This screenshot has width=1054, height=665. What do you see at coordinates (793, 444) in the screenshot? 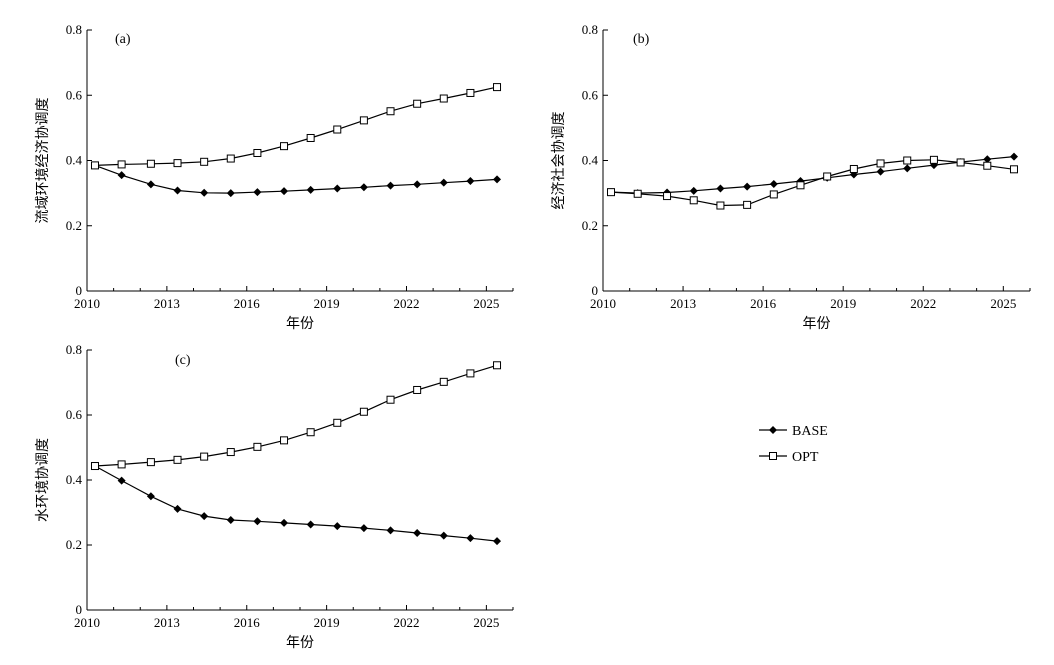
I see `legend: BASE OPT` at bounding box center [793, 444].